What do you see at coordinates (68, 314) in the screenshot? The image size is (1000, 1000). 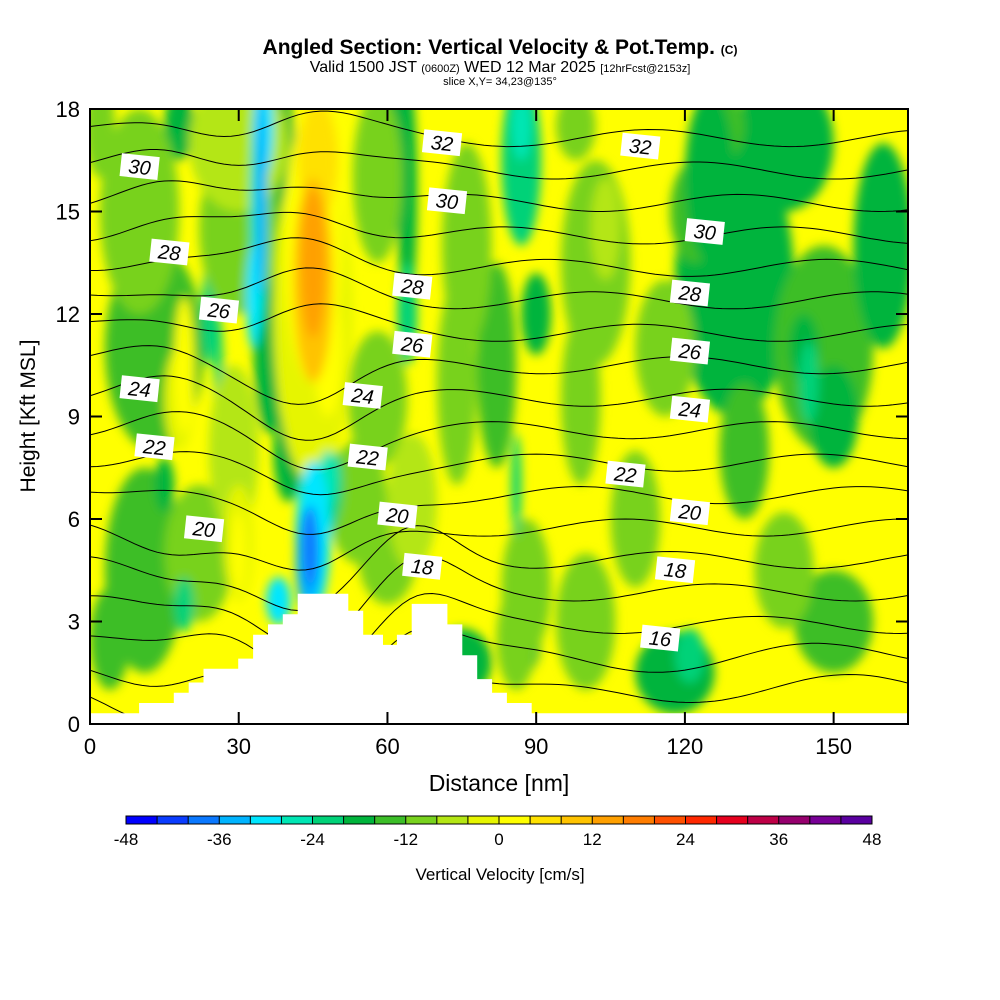 I see `y-tick-label: 12` at bounding box center [68, 314].